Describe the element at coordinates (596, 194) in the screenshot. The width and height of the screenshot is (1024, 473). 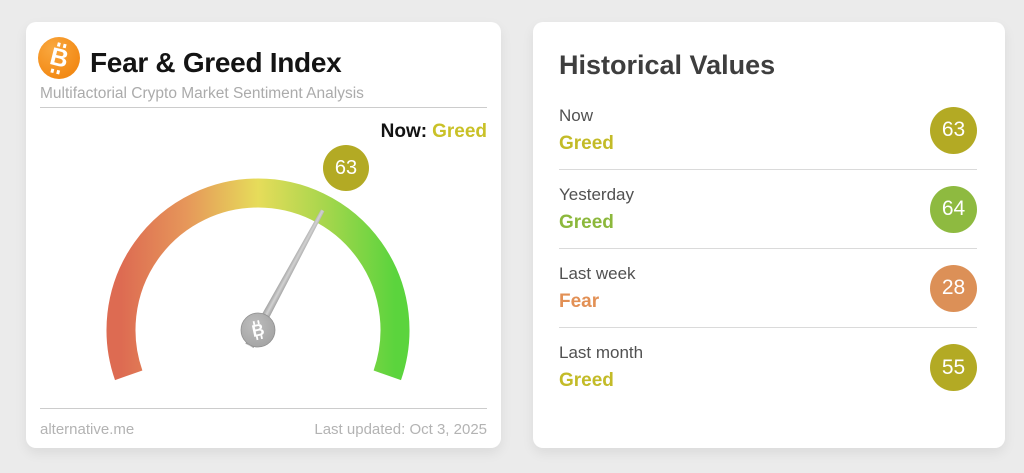
I see `row-period-label: Yesterday` at that location.